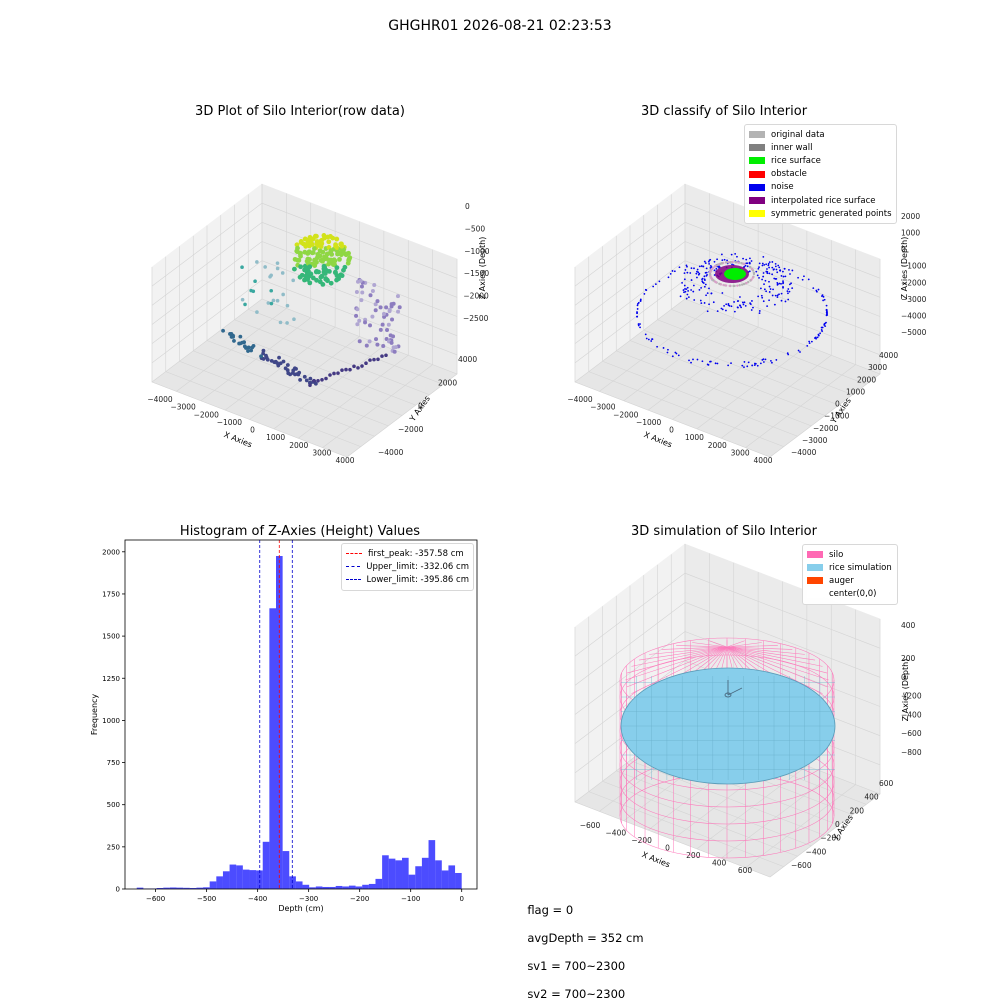 This screenshot has height=1001, width=1000. What do you see at coordinates (820, 160) in the screenshot?
I see `legend-item: rice surface` at bounding box center [820, 160].